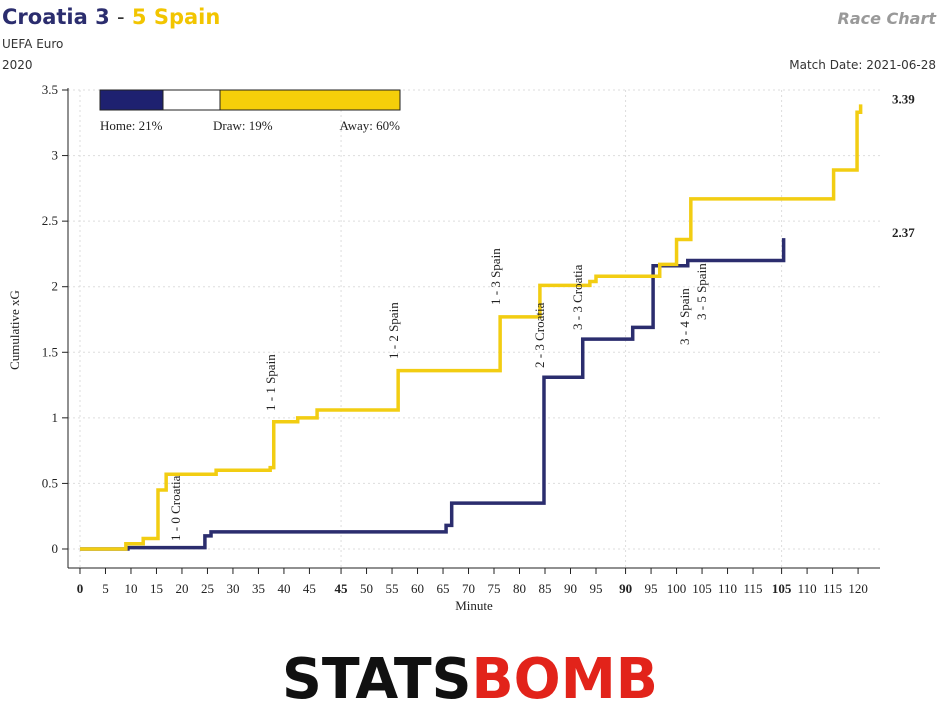  What do you see at coordinates (903, 98) in the screenshot?
I see `end-label: 3.39` at bounding box center [903, 98].